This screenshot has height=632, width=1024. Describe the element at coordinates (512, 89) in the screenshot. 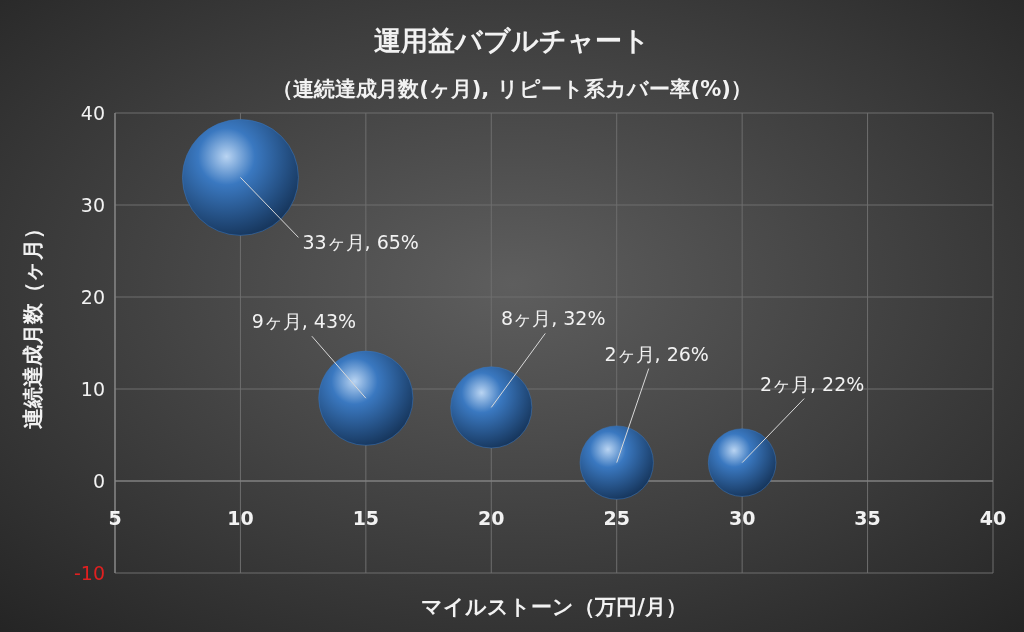

I see `chart-subtitle: （連続達成月数(ヶ月), リピート系カバー率(%)）` at that location.